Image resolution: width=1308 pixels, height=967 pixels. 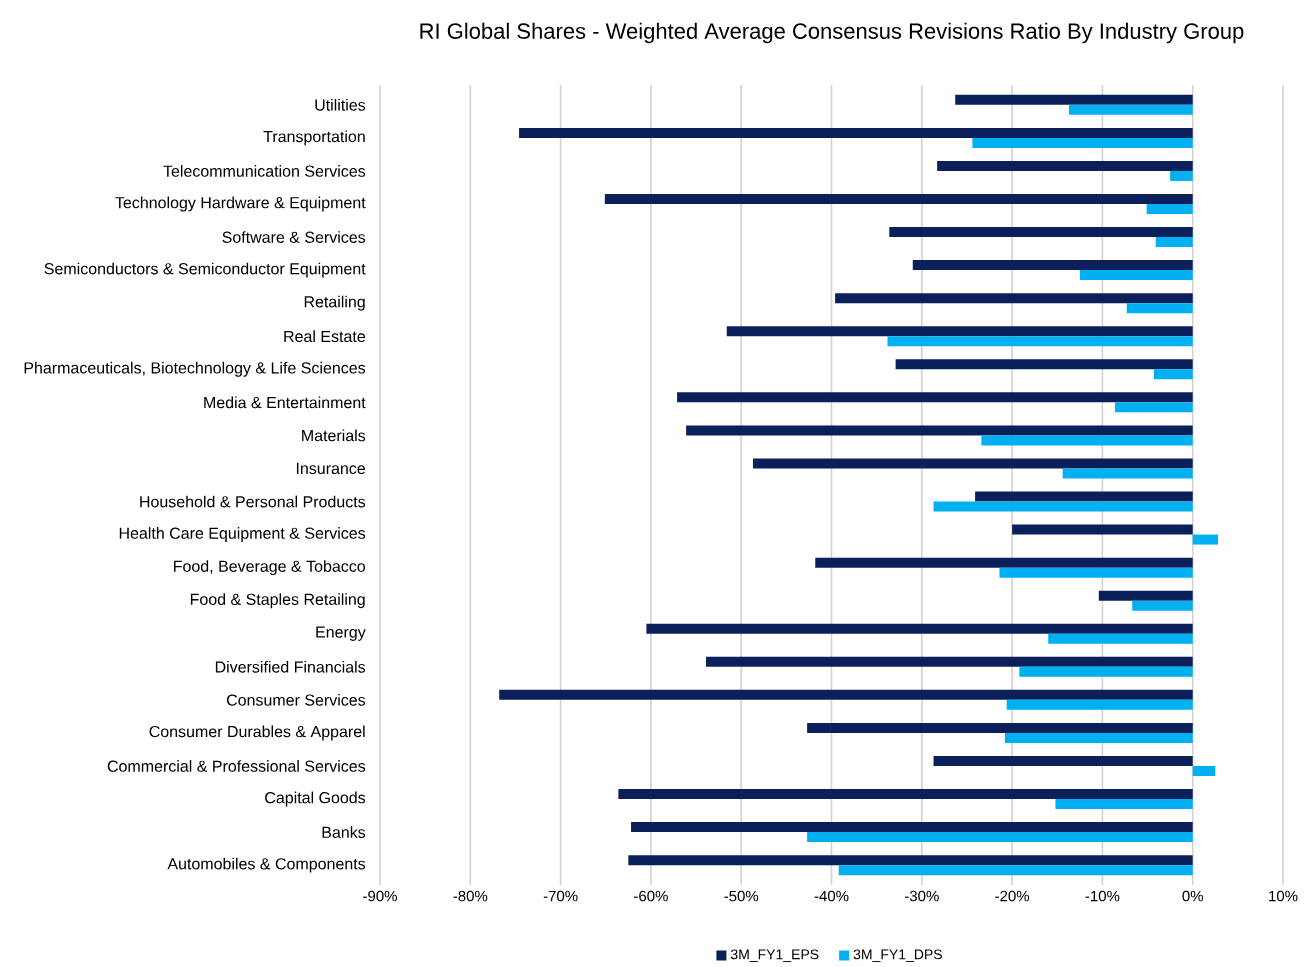 I want to click on x-tick-label: -70%, so click(x=560, y=896).